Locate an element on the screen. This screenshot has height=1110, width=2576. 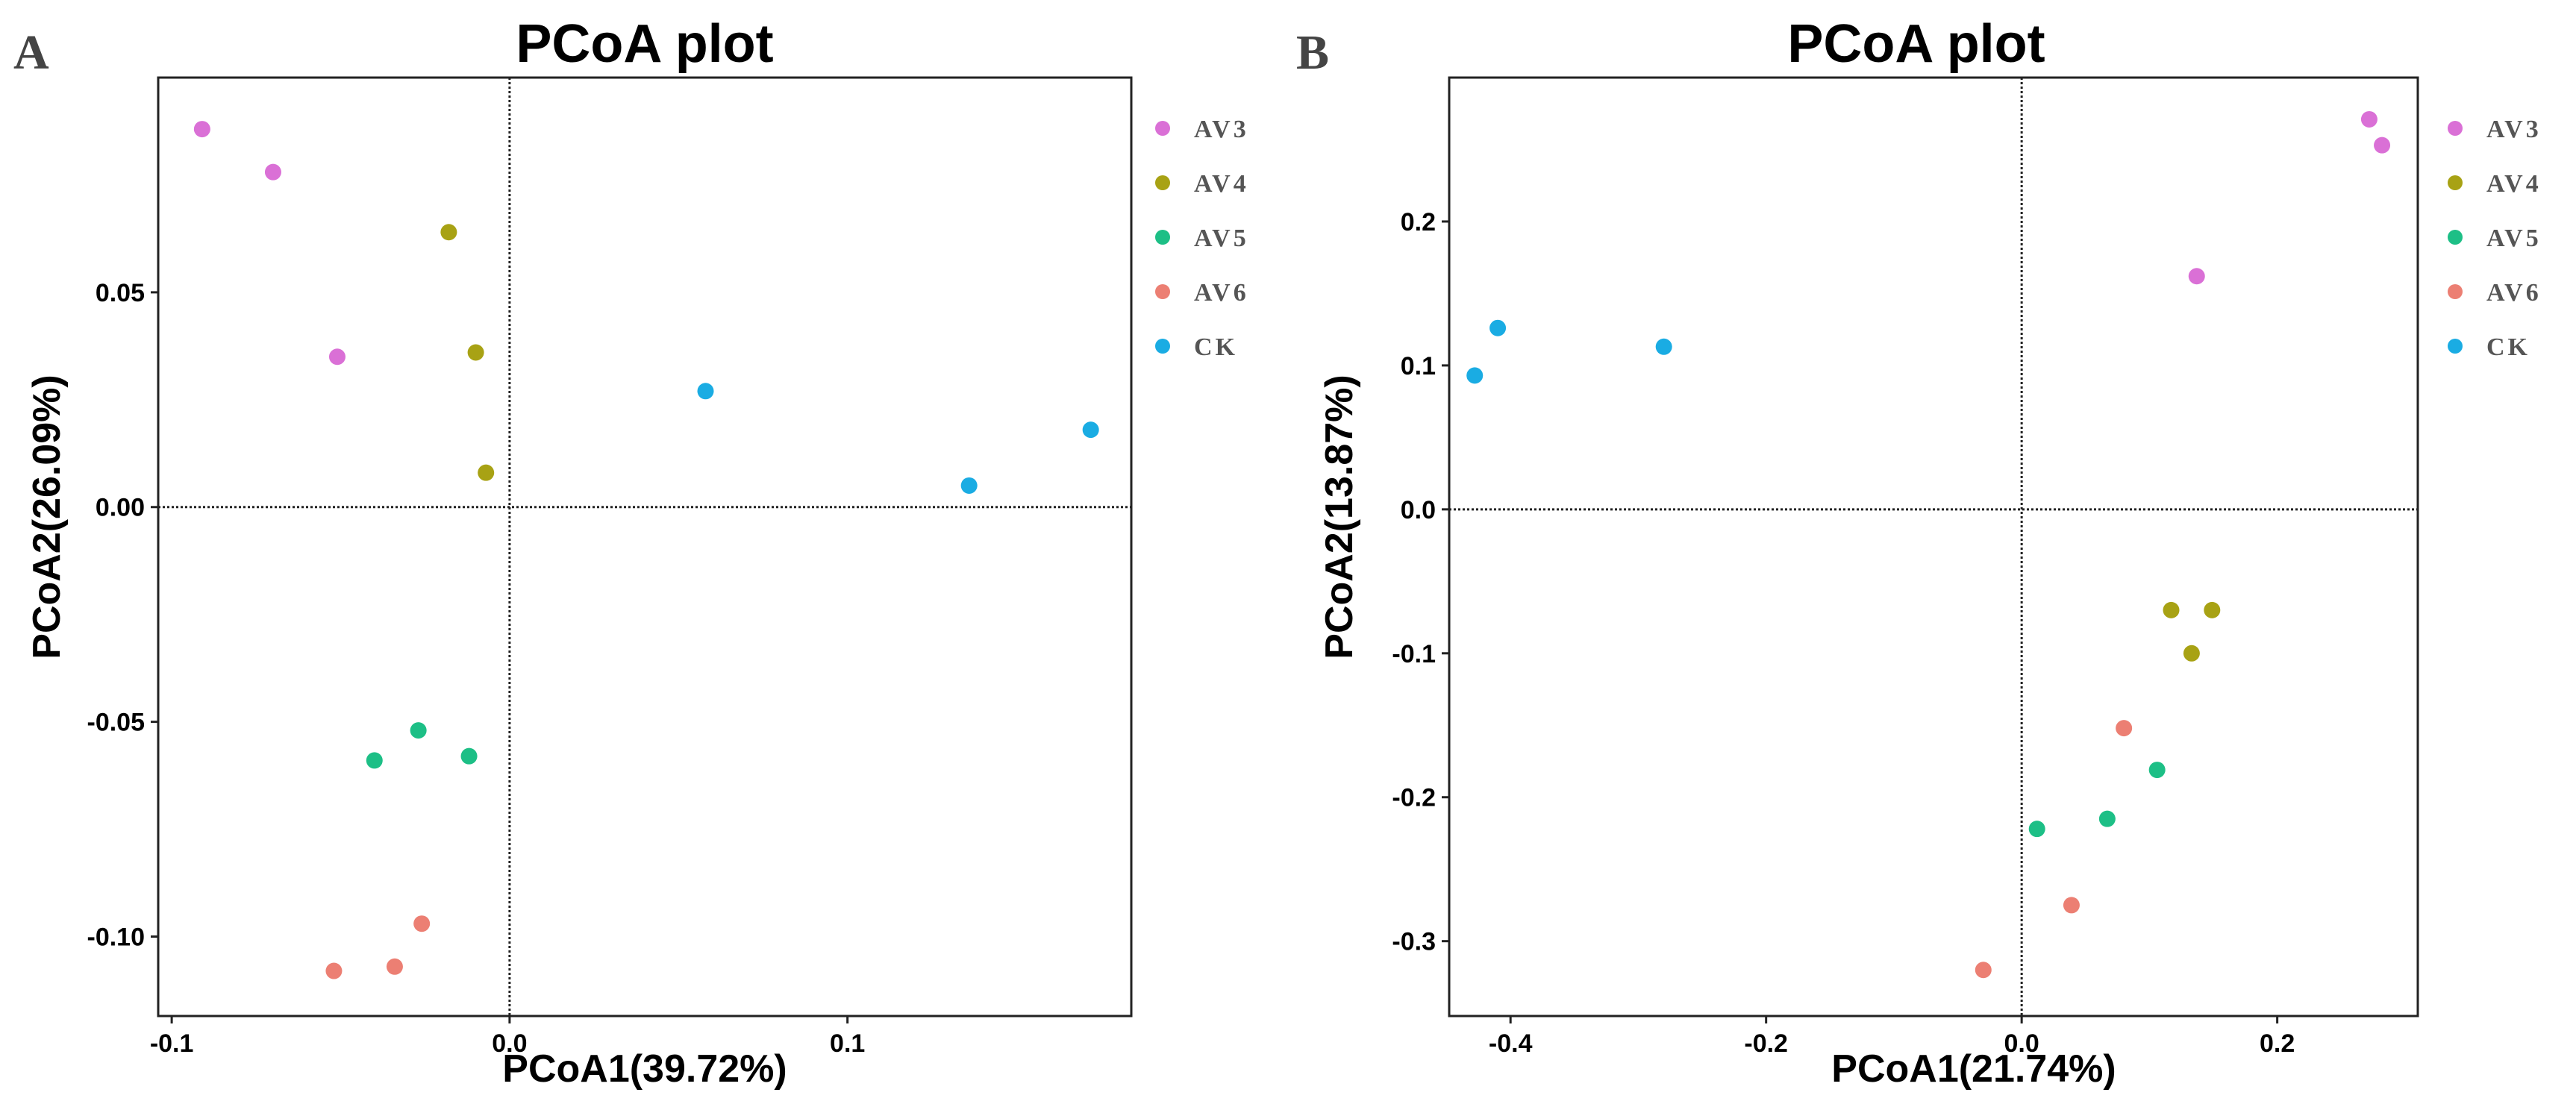
panel-a-legend-label-av3: AV3 is located at coordinates (1221, 130).